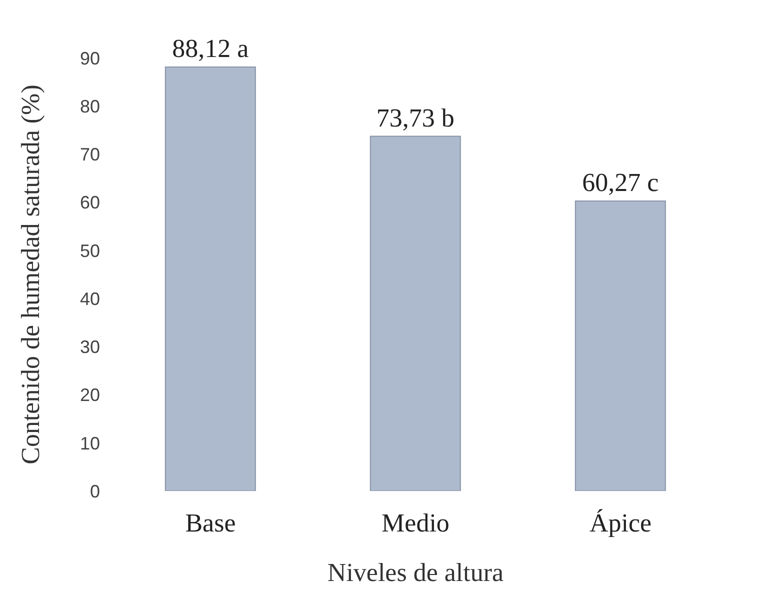 This screenshot has width=761, height=609. What do you see at coordinates (95, 491) in the screenshot?
I see `y-tick-label: 0` at bounding box center [95, 491].